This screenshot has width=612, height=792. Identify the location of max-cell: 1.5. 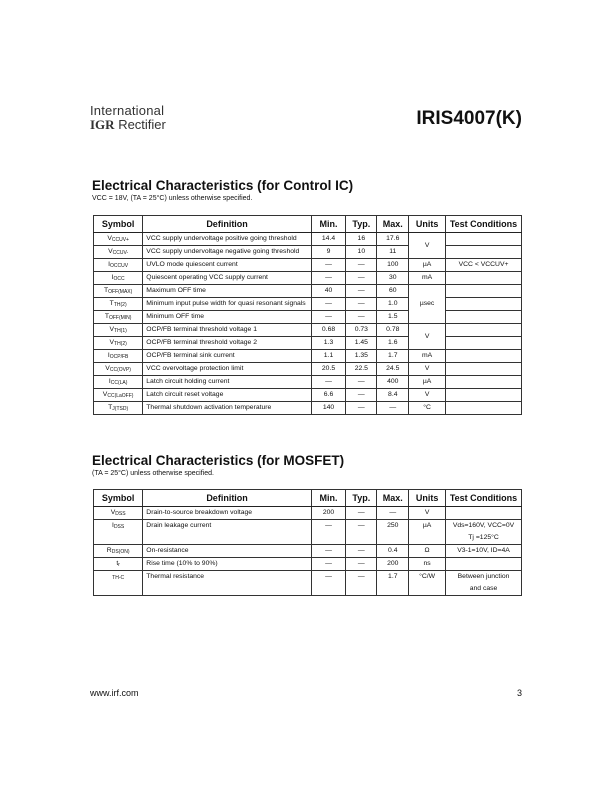
(393, 317).